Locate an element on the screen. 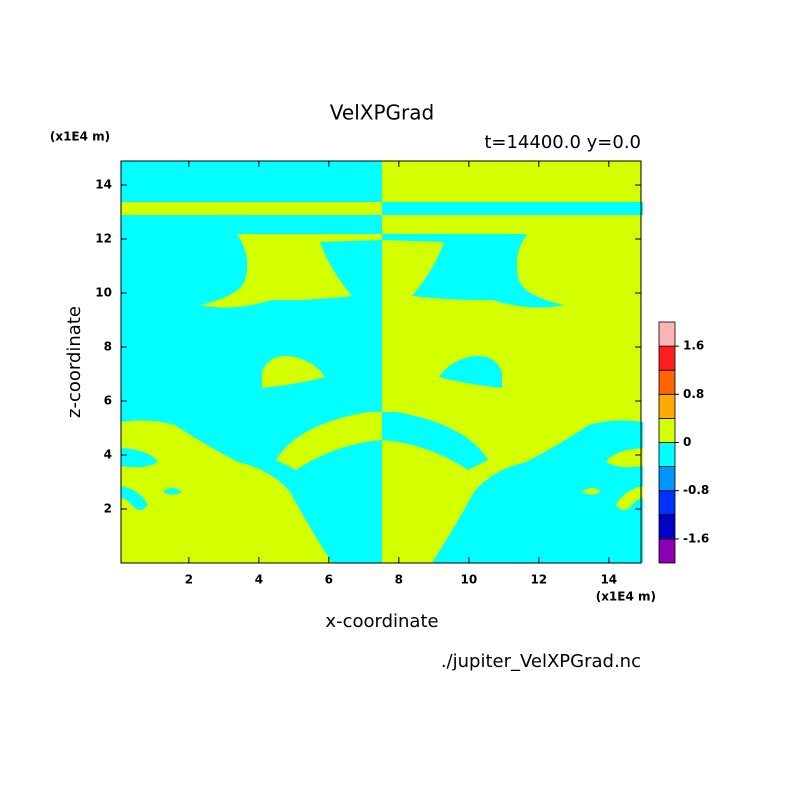  x-tick-label: 10 is located at coordinates (468, 580).